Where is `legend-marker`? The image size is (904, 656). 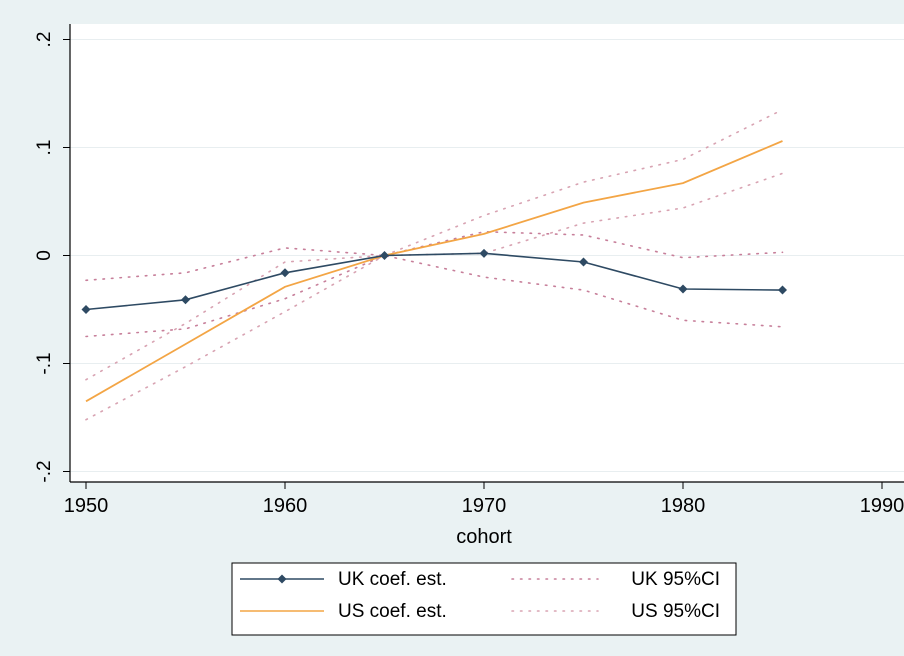
legend-marker is located at coordinates (282, 579).